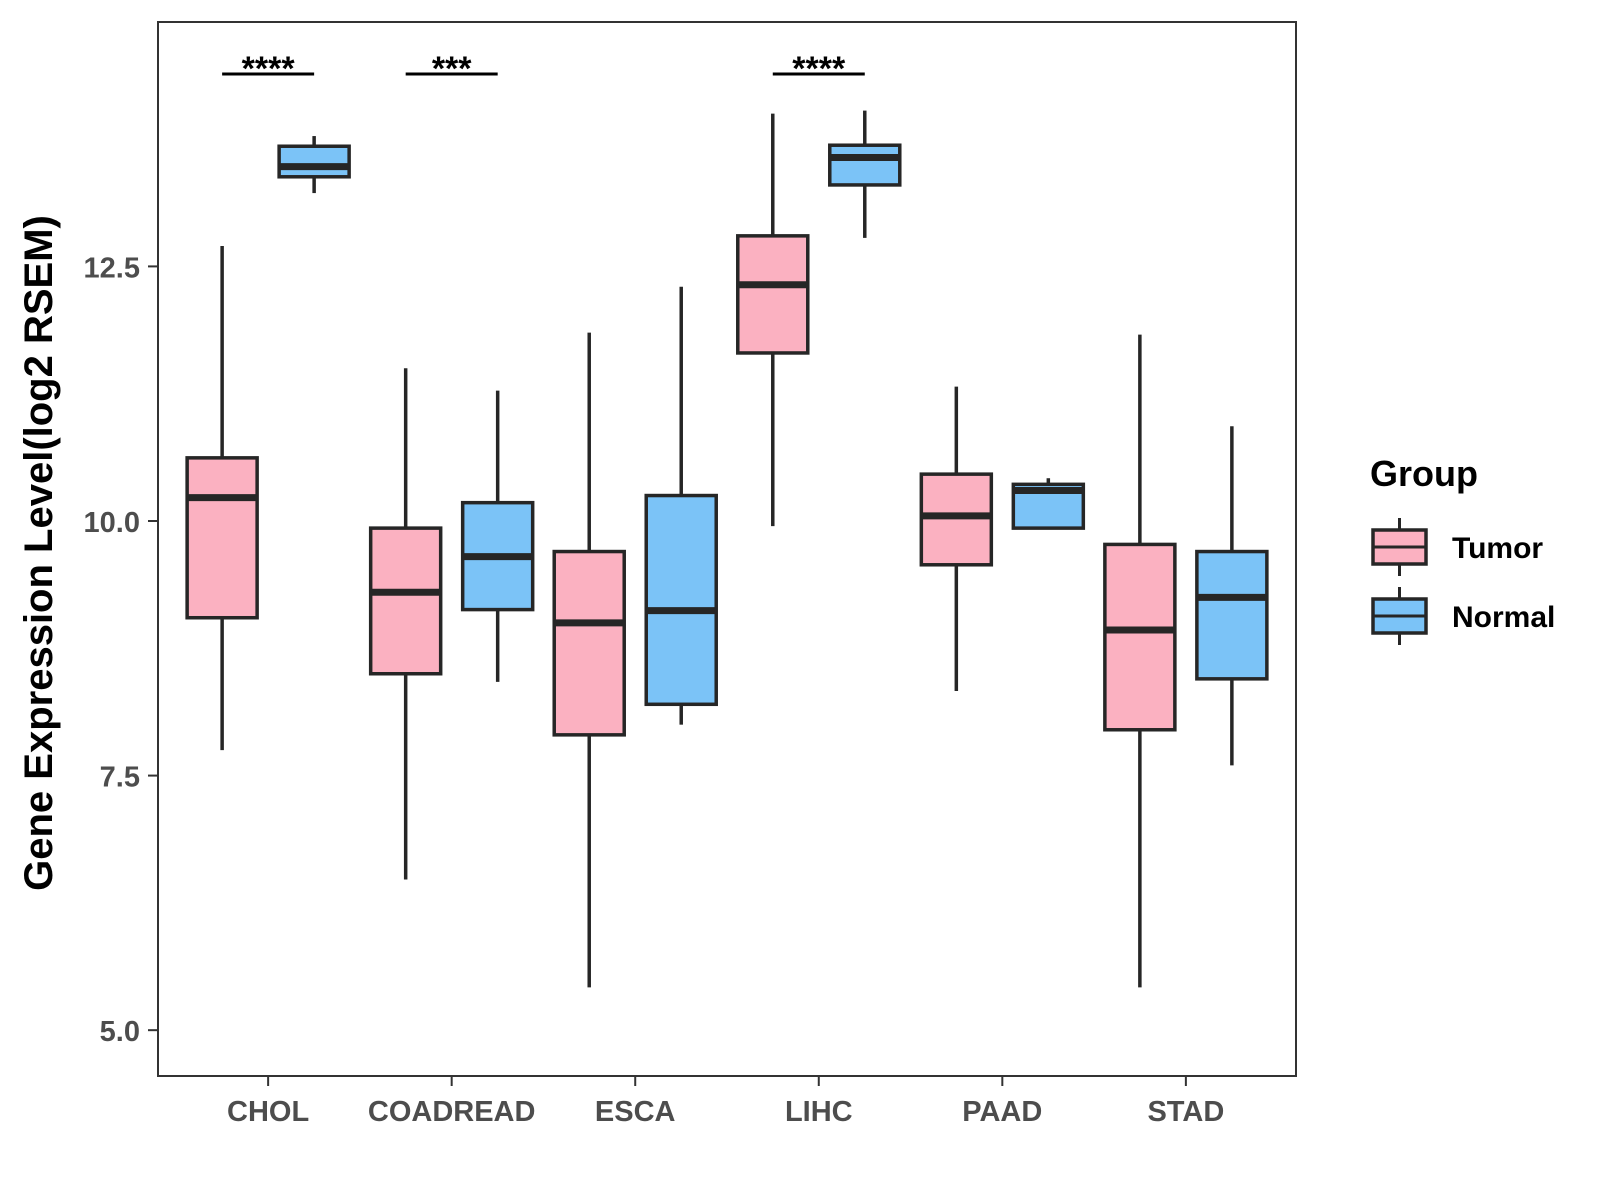 This screenshot has height=1200, width=1600. What do you see at coordinates (1503, 617) in the screenshot?
I see `legend-label-normal: Normal` at bounding box center [1503, 617].